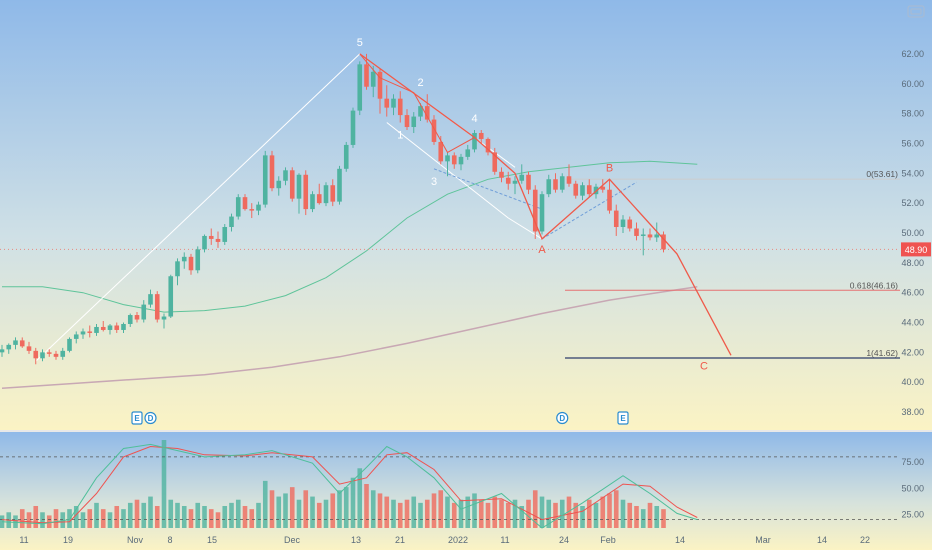 This screenshot has height=550, width=932. What do you see at coordinates (912, 203) in the screenshot?
I see `price-tick-label: 52.00` at bounding box center [912, 203].